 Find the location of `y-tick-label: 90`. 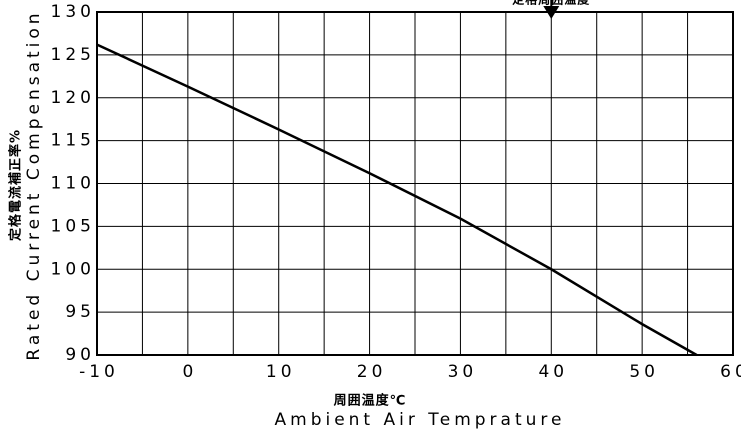

y-tick-label: 90 is located at coordinates (80, 355).